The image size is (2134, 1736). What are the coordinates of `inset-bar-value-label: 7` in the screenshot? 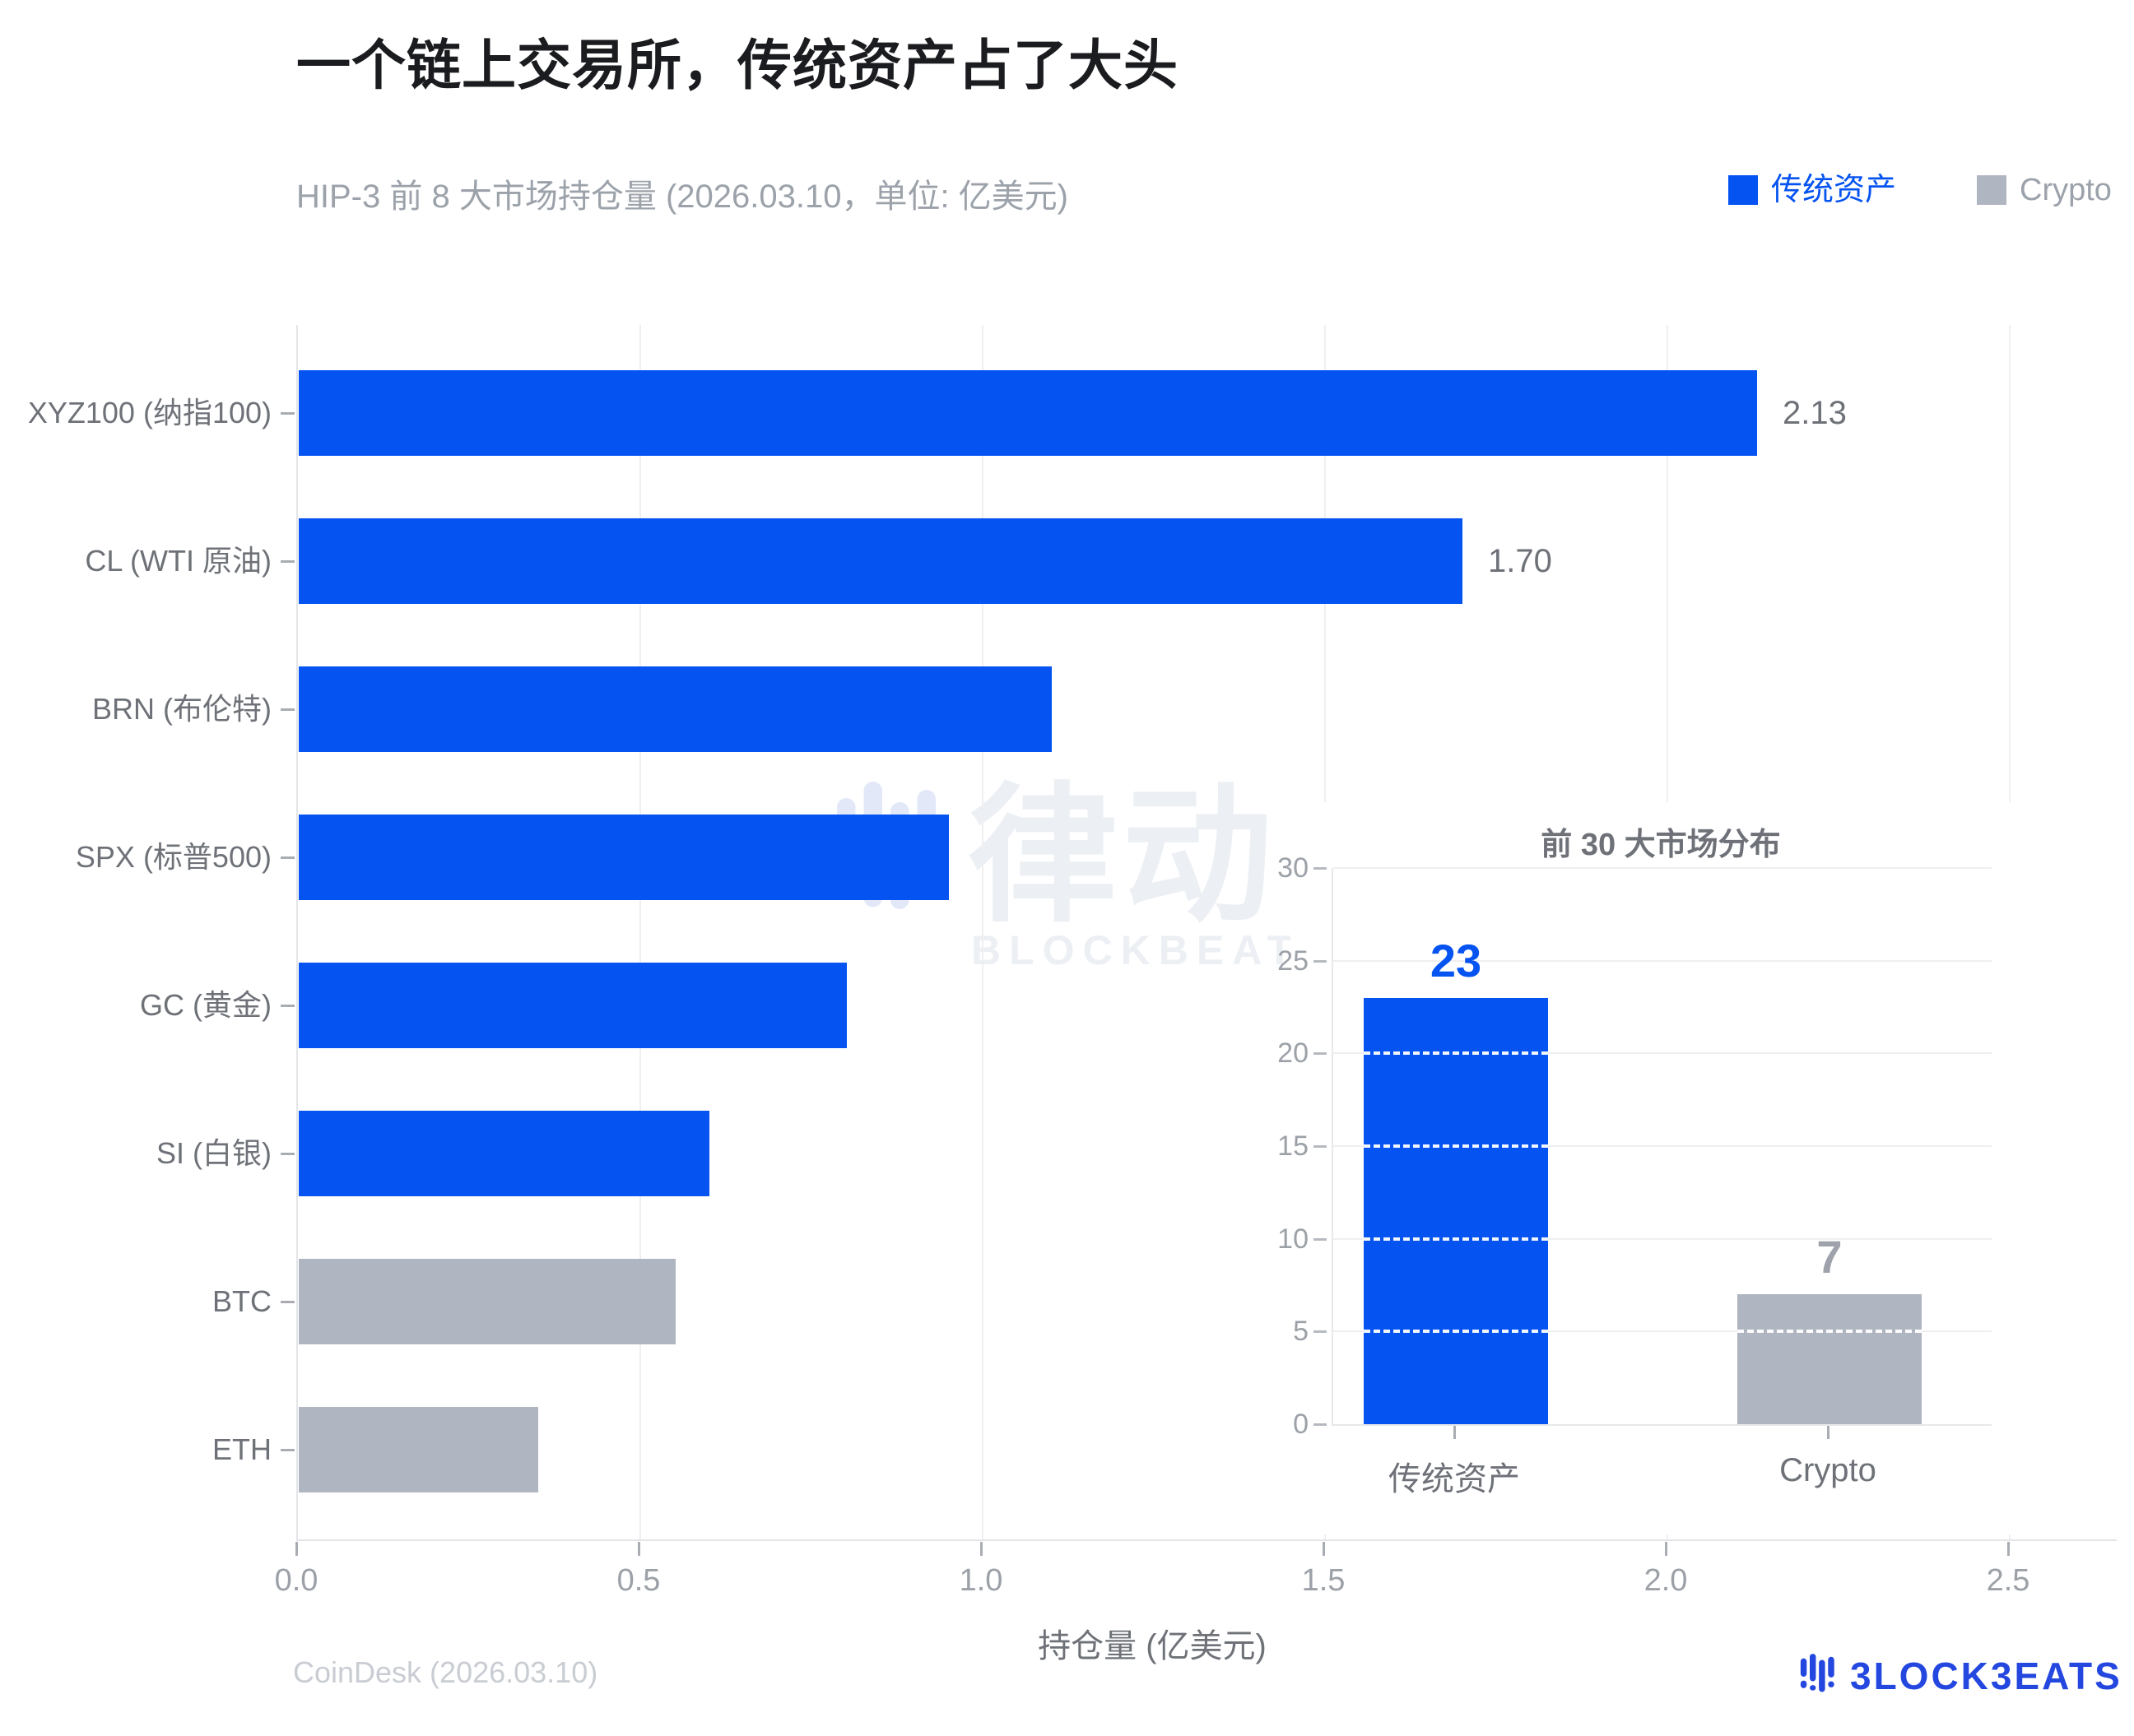 It's located at (1829, 1257).